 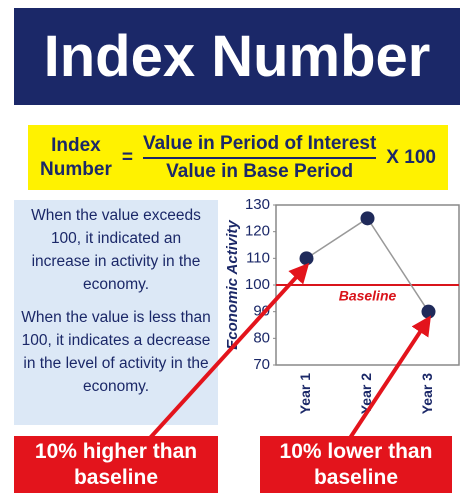 What do you see at coordinates (76, 145) in the screenshot?
I see `formula-word: Index` at bounding box center [76, 145].